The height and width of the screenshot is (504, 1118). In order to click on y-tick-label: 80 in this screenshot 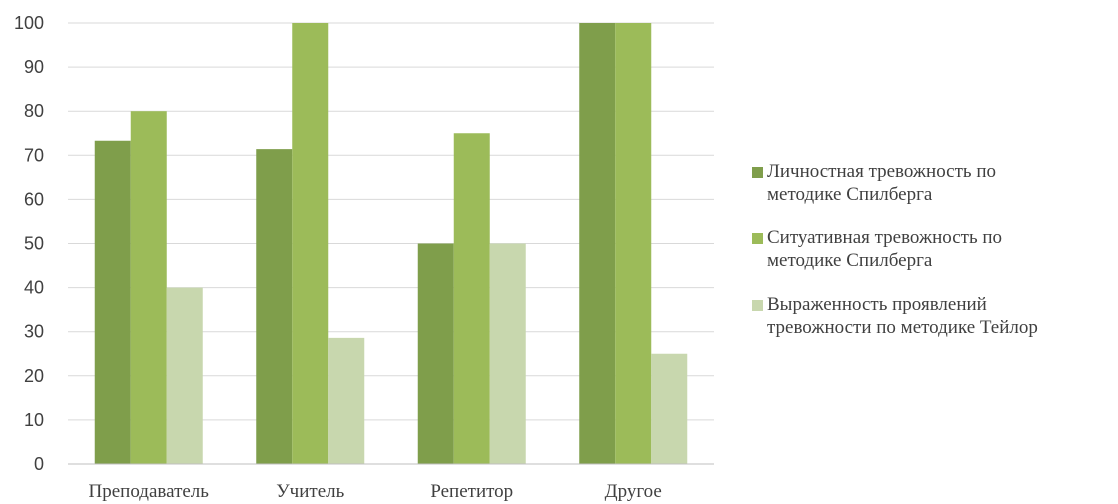, I will do `click(34, 111)`.